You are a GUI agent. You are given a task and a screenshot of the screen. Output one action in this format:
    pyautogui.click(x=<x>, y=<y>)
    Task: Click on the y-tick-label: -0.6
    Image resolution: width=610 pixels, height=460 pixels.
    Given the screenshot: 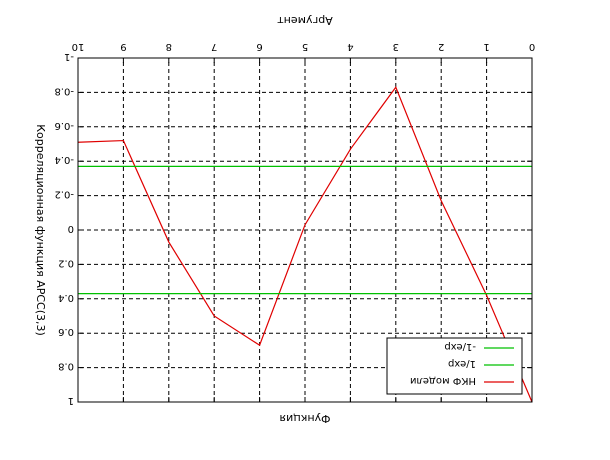 What is the action you would take?
    pyautogui.click(x=64, y=125)
    